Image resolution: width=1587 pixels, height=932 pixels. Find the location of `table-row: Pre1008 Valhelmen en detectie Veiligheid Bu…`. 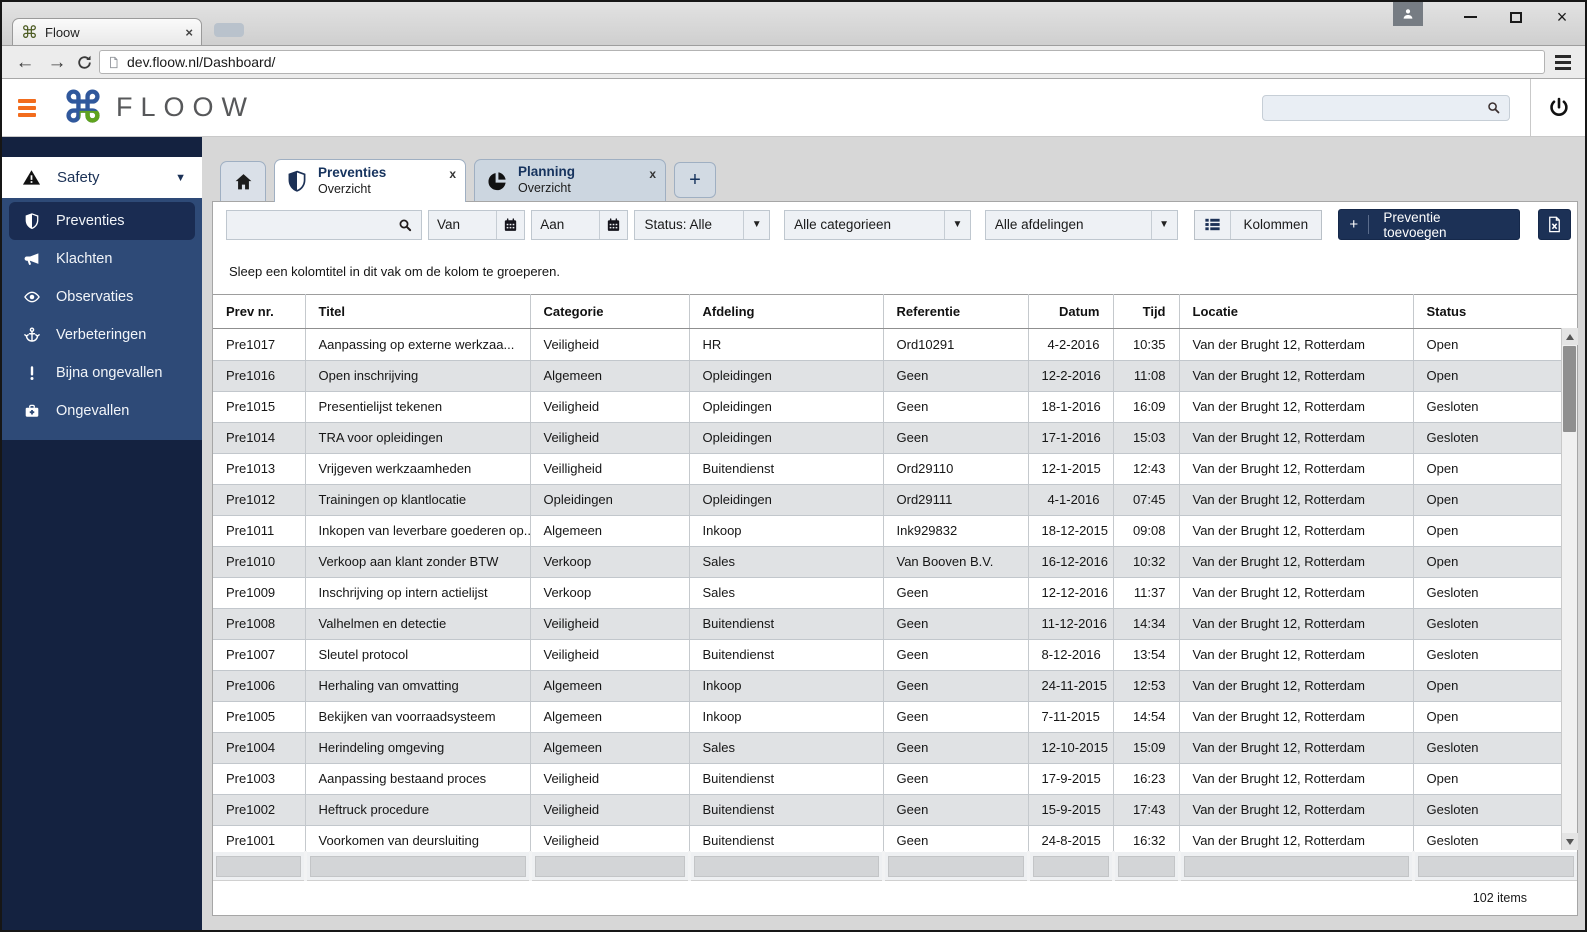

table-row: Pre1008 Valhelmen en detectie Veiligheid Bu… is located at coordinates (895, 624).